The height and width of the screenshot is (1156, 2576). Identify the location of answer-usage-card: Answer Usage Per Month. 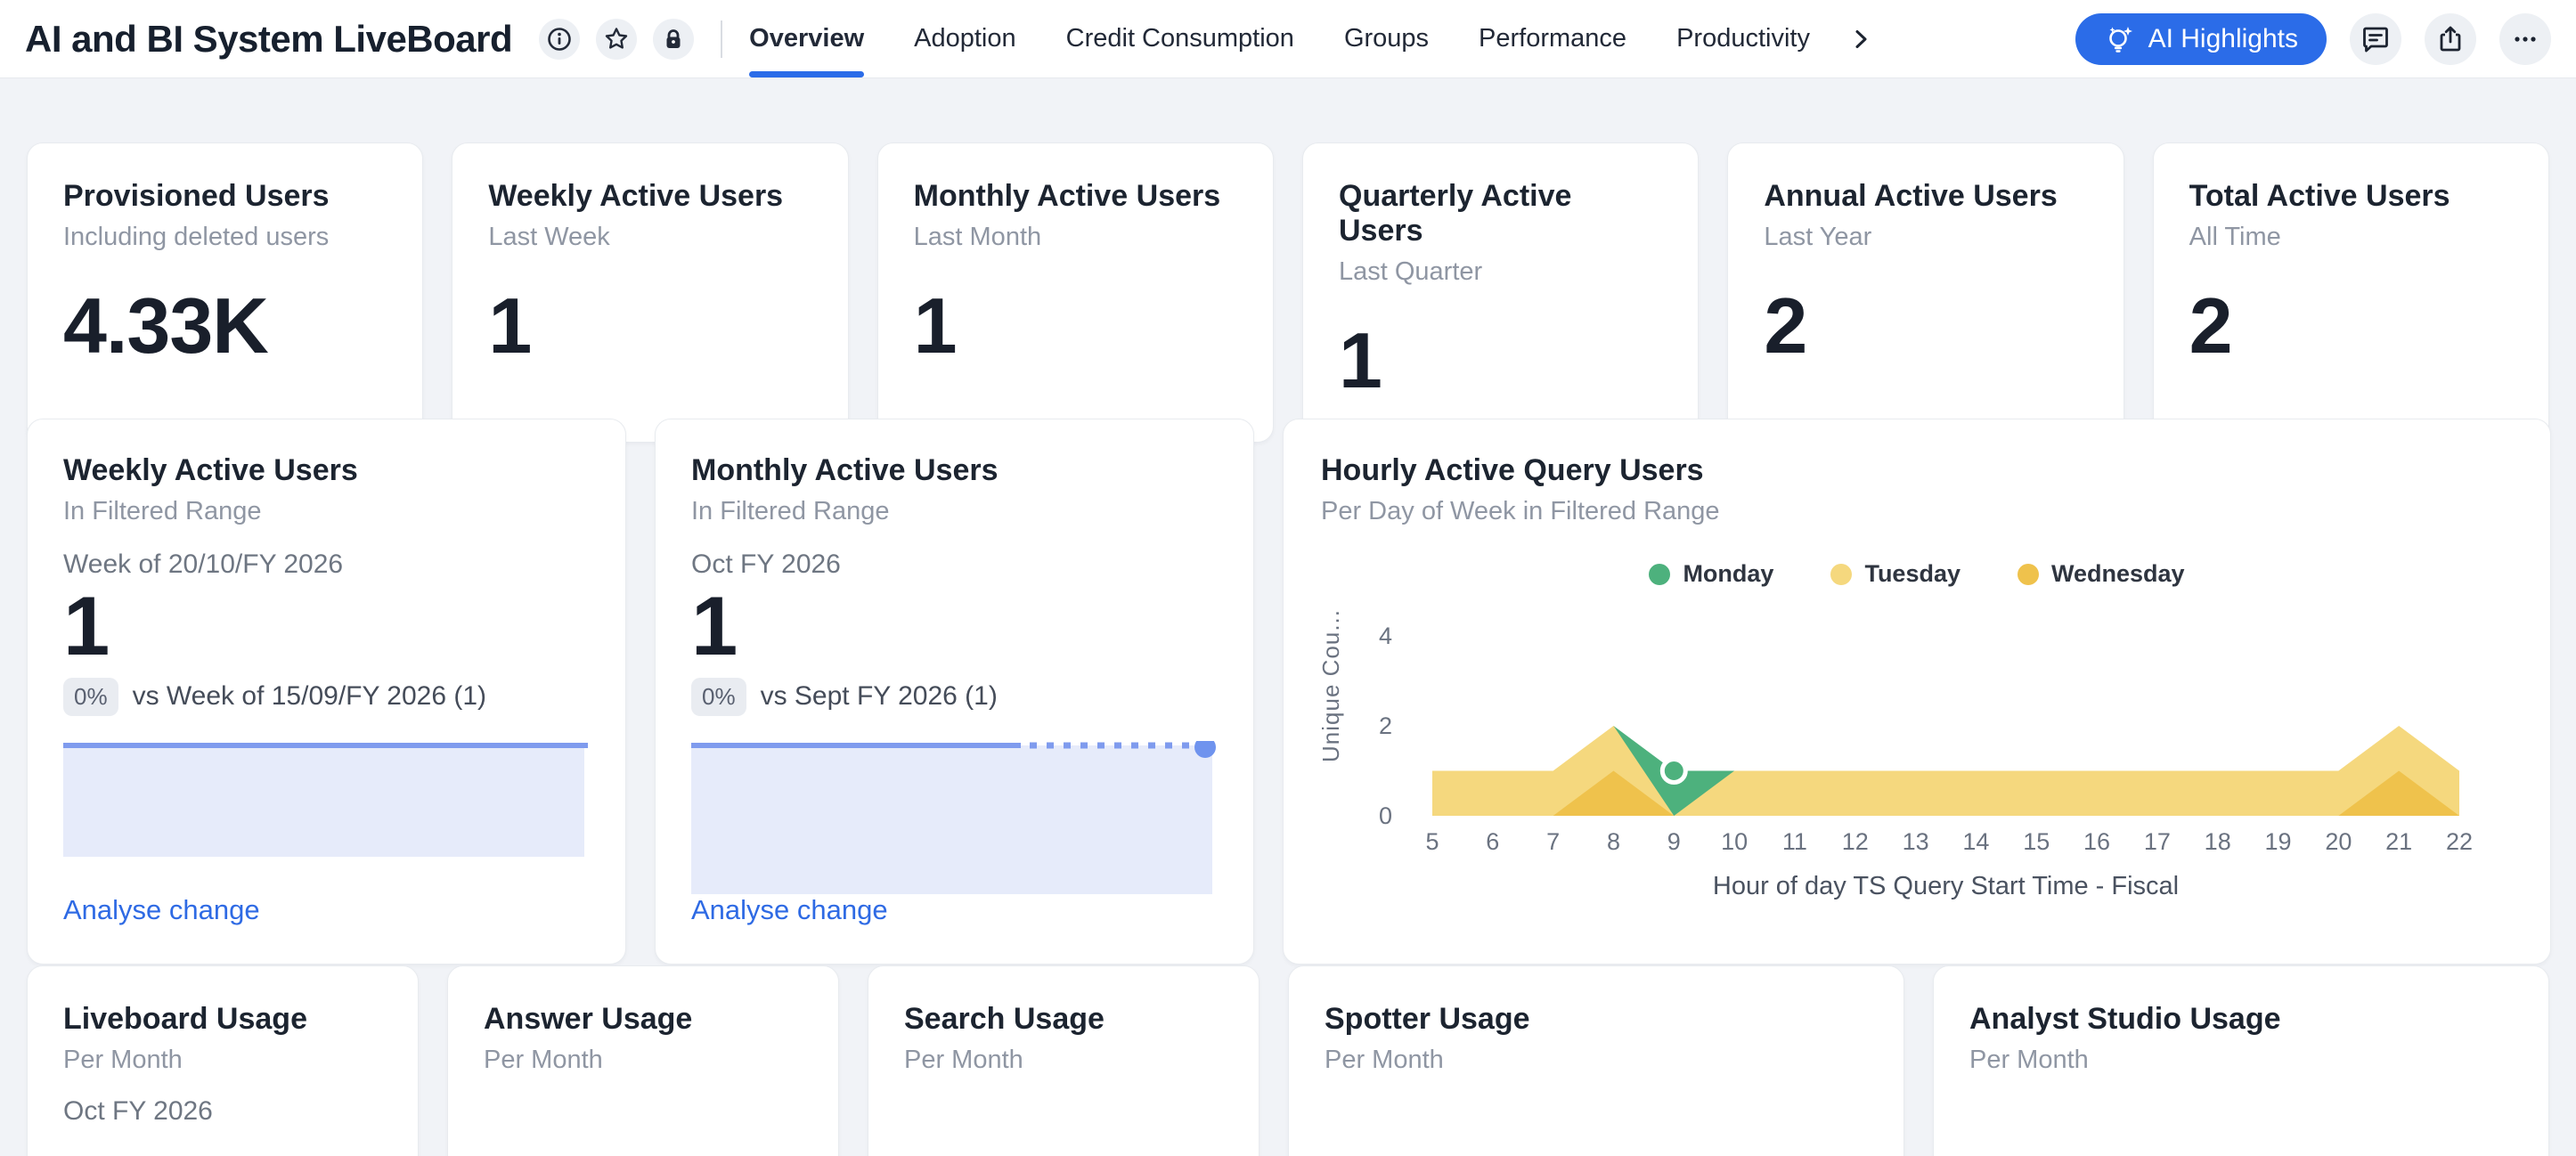
(643, 1060).